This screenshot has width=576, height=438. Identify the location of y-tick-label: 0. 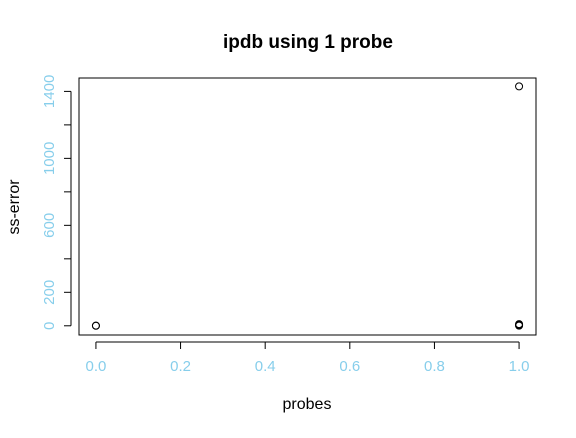
(49, 326).